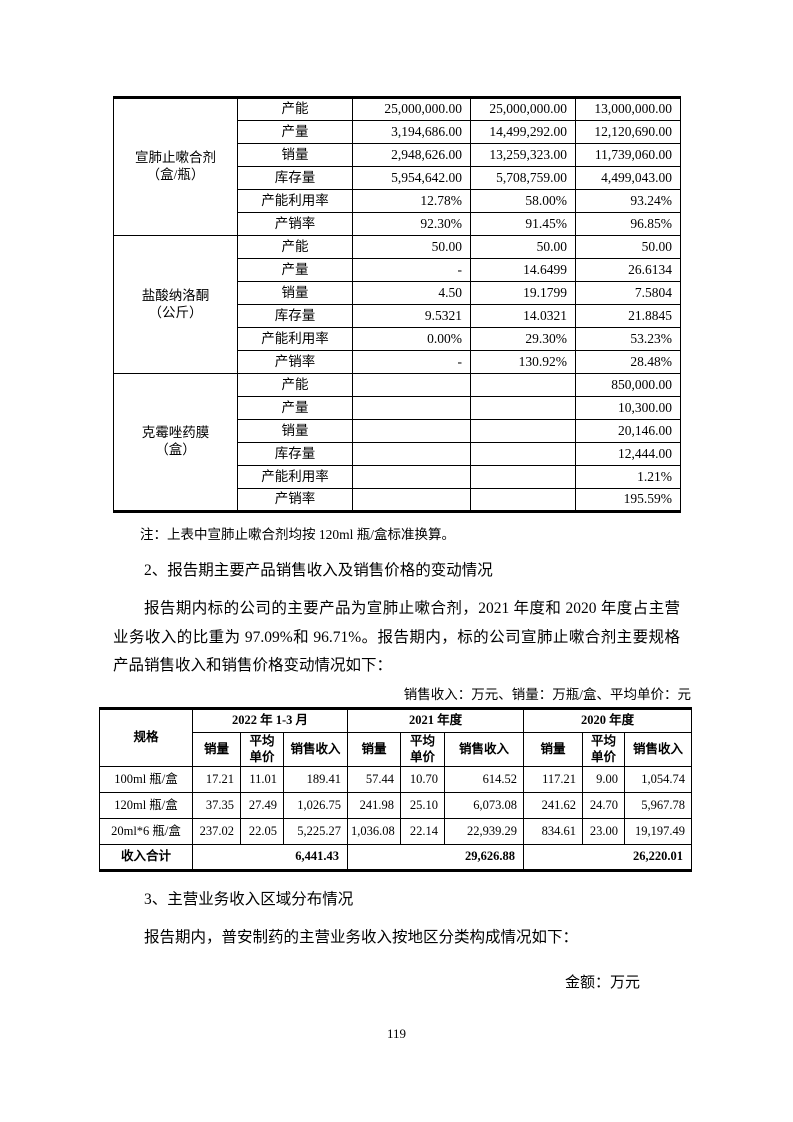 Image resolution: width=793 pixels, height=1122 pixels. I want to click on value-cell: 9.5321, so click(411, 316).